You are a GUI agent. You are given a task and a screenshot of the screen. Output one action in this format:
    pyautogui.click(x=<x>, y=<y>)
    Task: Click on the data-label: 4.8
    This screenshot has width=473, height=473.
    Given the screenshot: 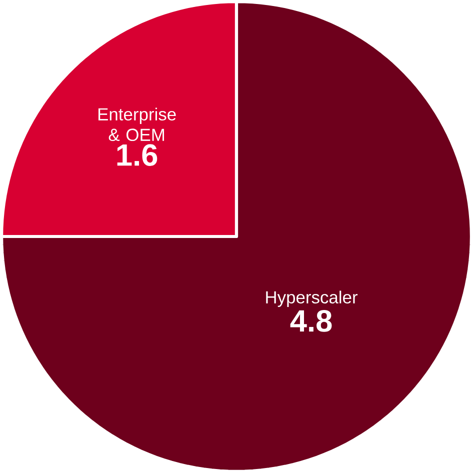 What is the action you would take?
    pyautogui.click(x=311, y=321)
    